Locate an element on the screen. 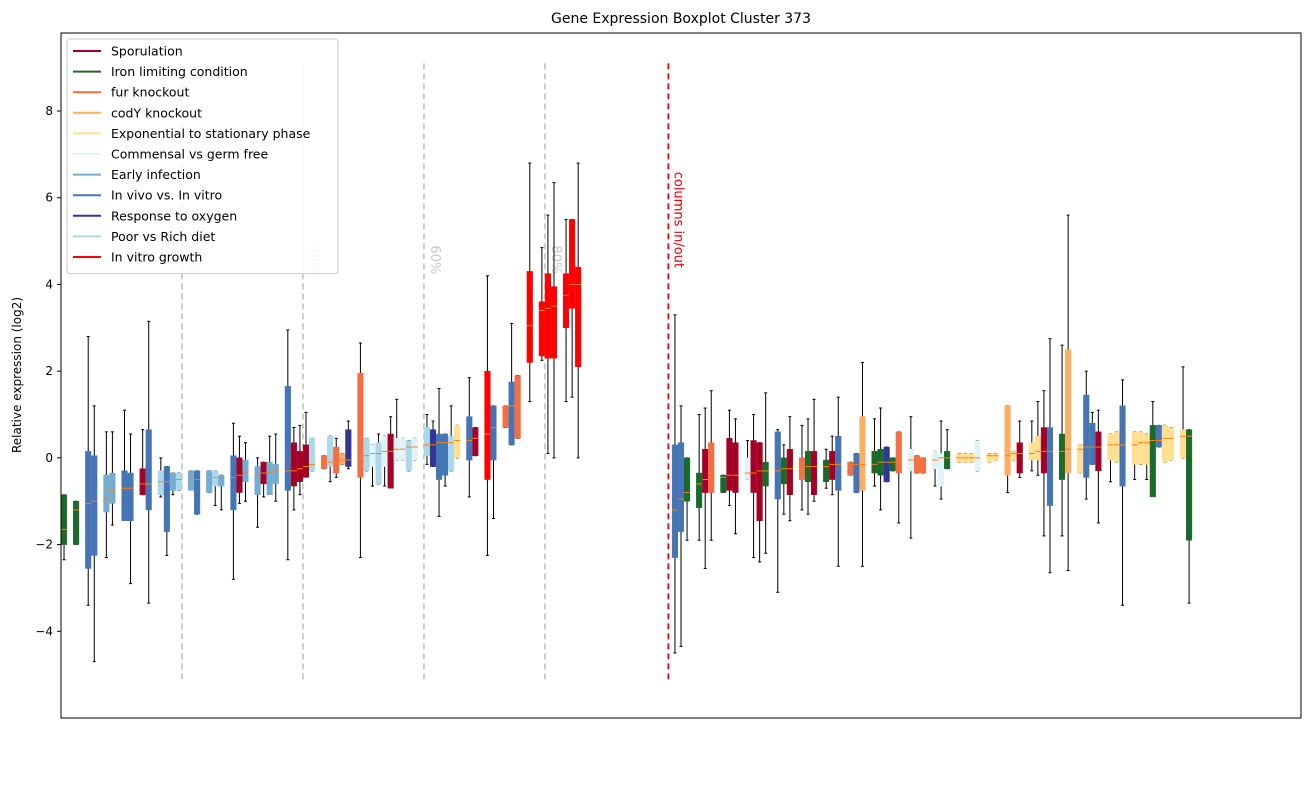 The height and width of the screenshot is (812, 1309). legend-item: Response to oxygen is located at coordinates (155, 215).